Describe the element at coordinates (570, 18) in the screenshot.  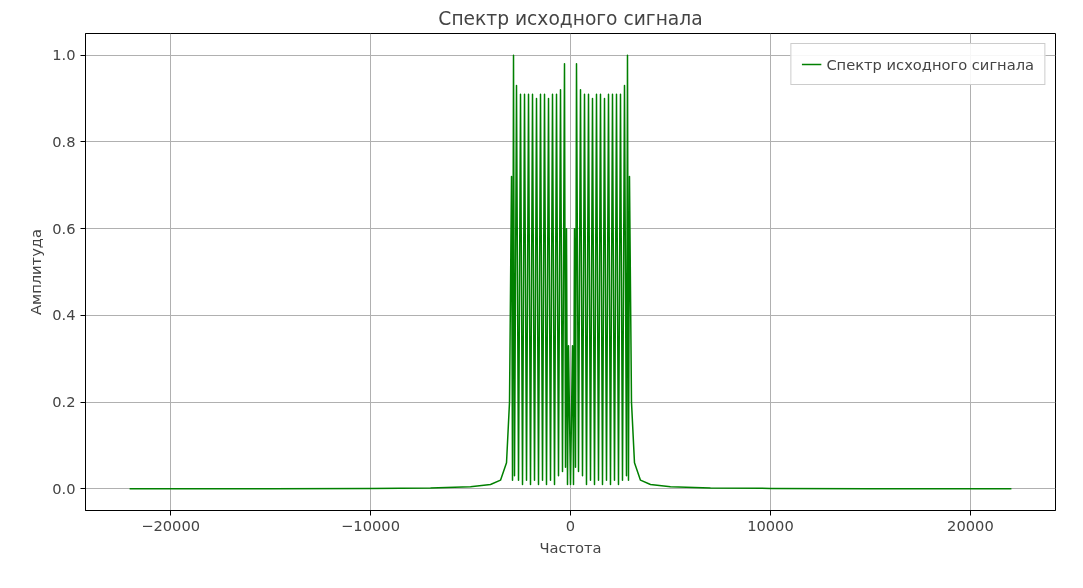
I see `chart-title: Спектр исходного сигнала` at that location.